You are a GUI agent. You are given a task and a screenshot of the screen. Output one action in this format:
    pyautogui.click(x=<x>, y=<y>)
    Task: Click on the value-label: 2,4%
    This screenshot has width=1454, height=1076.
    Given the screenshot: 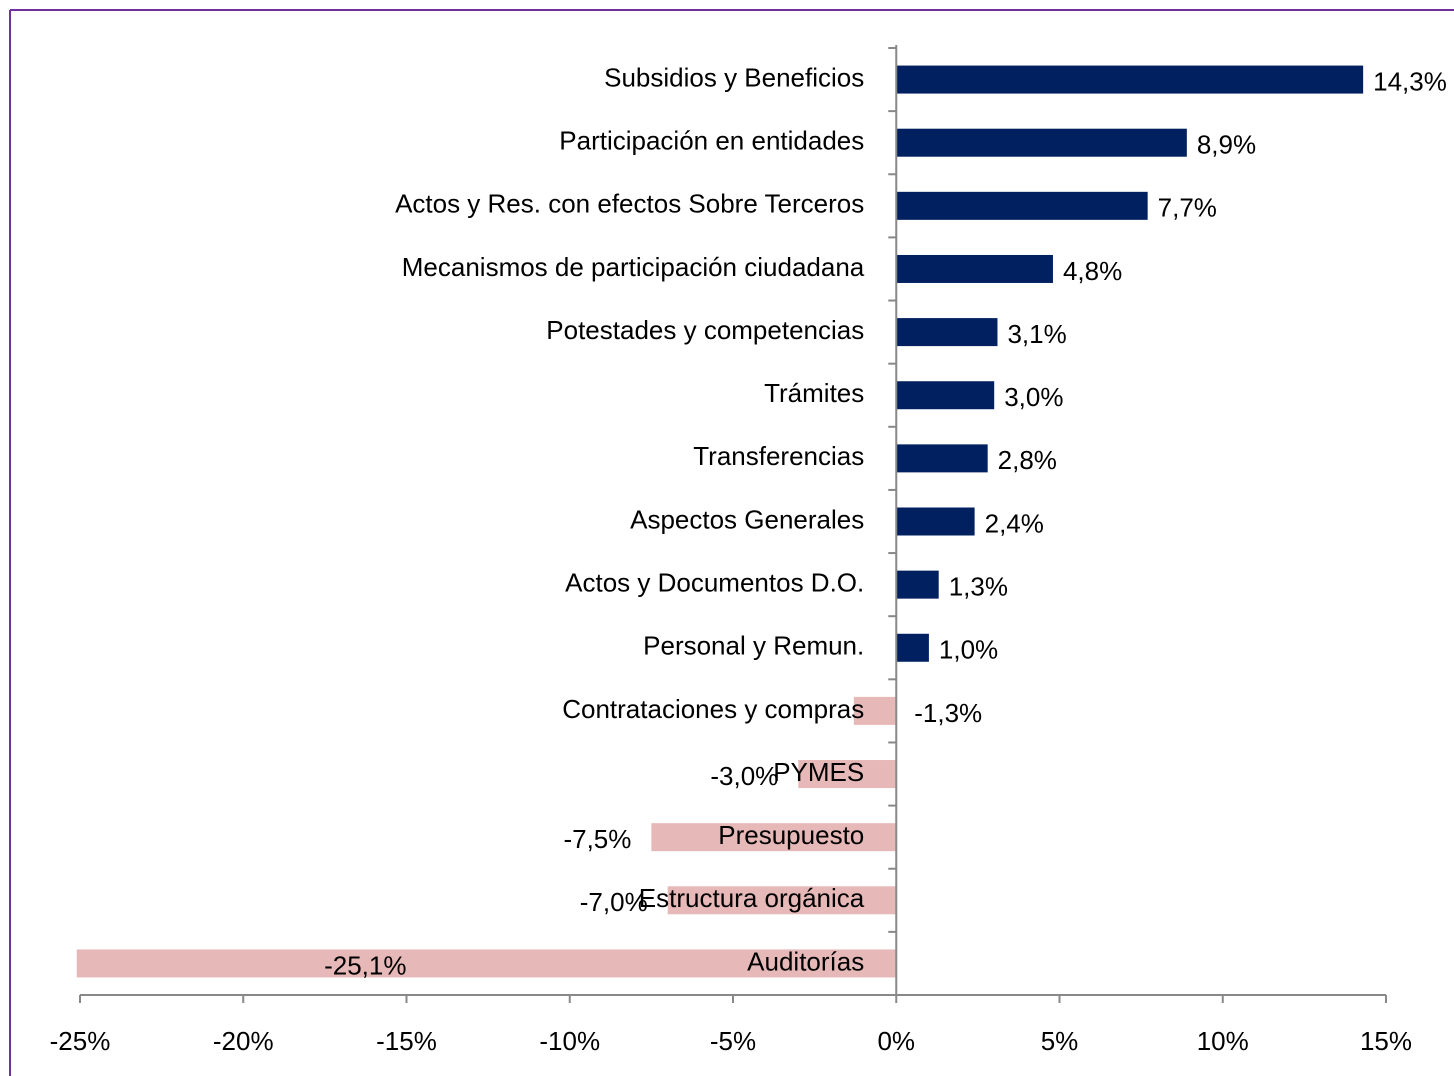 What is the action you would take?
    pyautogui.click(x=1014, y=523)
    